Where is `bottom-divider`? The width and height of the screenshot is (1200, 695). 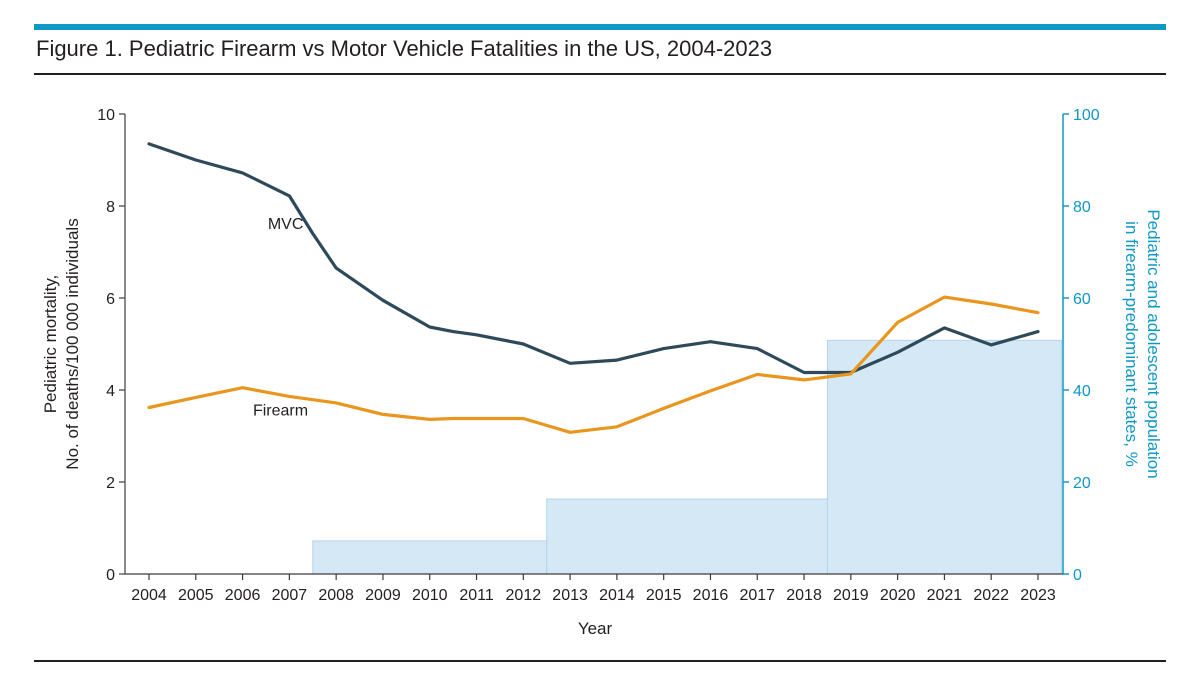
bottom-divider is located at coordinates (600, 661).